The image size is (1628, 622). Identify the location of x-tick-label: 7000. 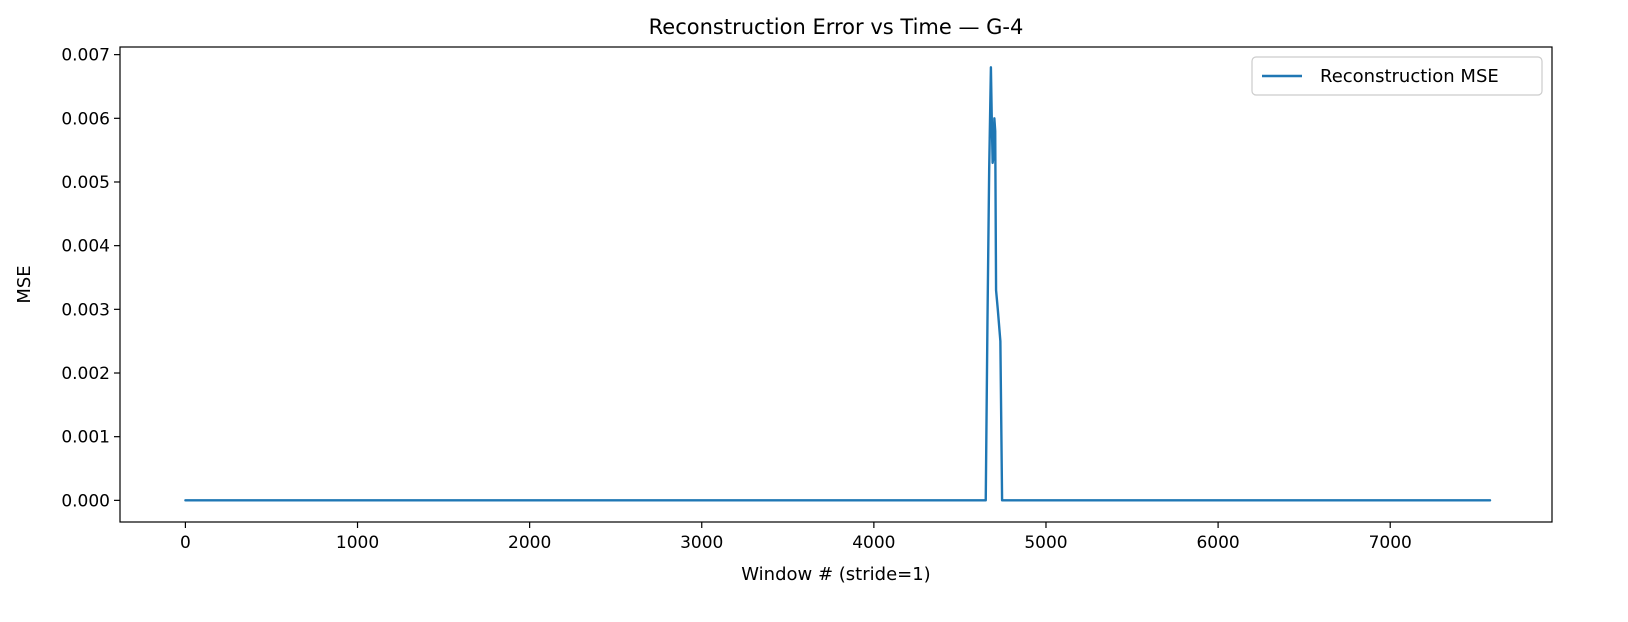
(1390, 543).